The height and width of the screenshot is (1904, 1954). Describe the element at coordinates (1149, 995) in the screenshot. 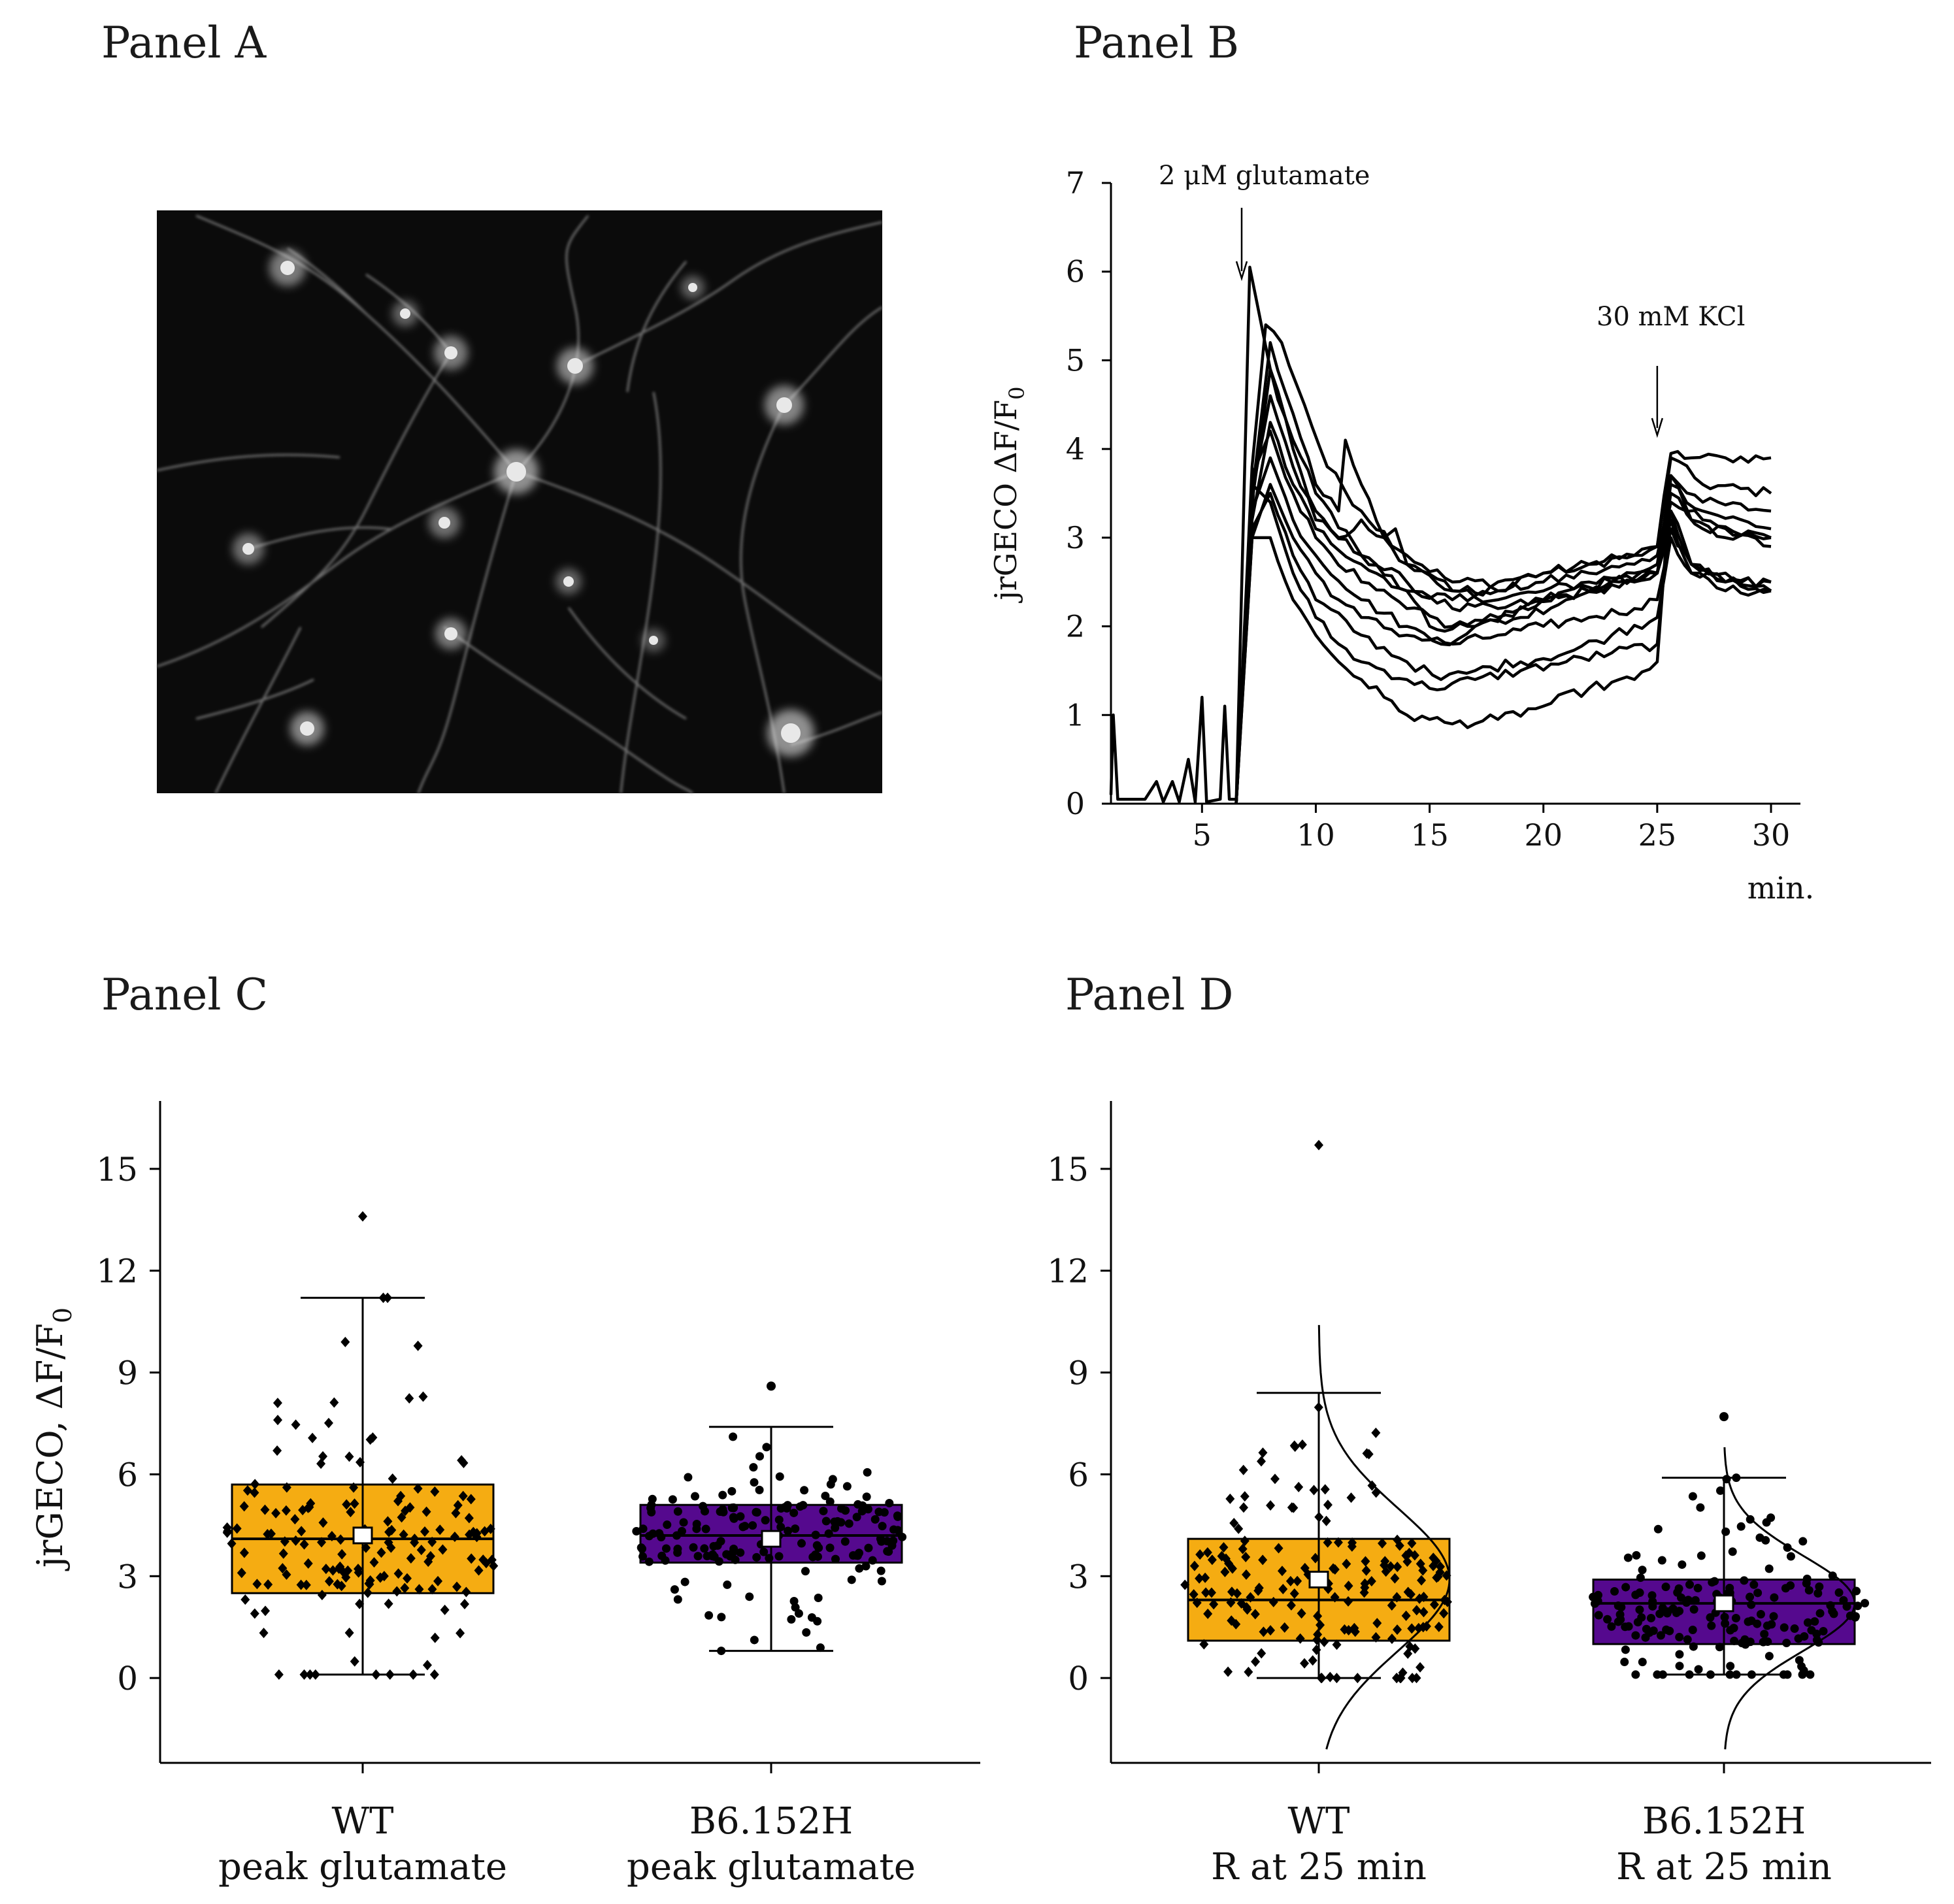

I see `panel-d-title: Panel D` at that location.